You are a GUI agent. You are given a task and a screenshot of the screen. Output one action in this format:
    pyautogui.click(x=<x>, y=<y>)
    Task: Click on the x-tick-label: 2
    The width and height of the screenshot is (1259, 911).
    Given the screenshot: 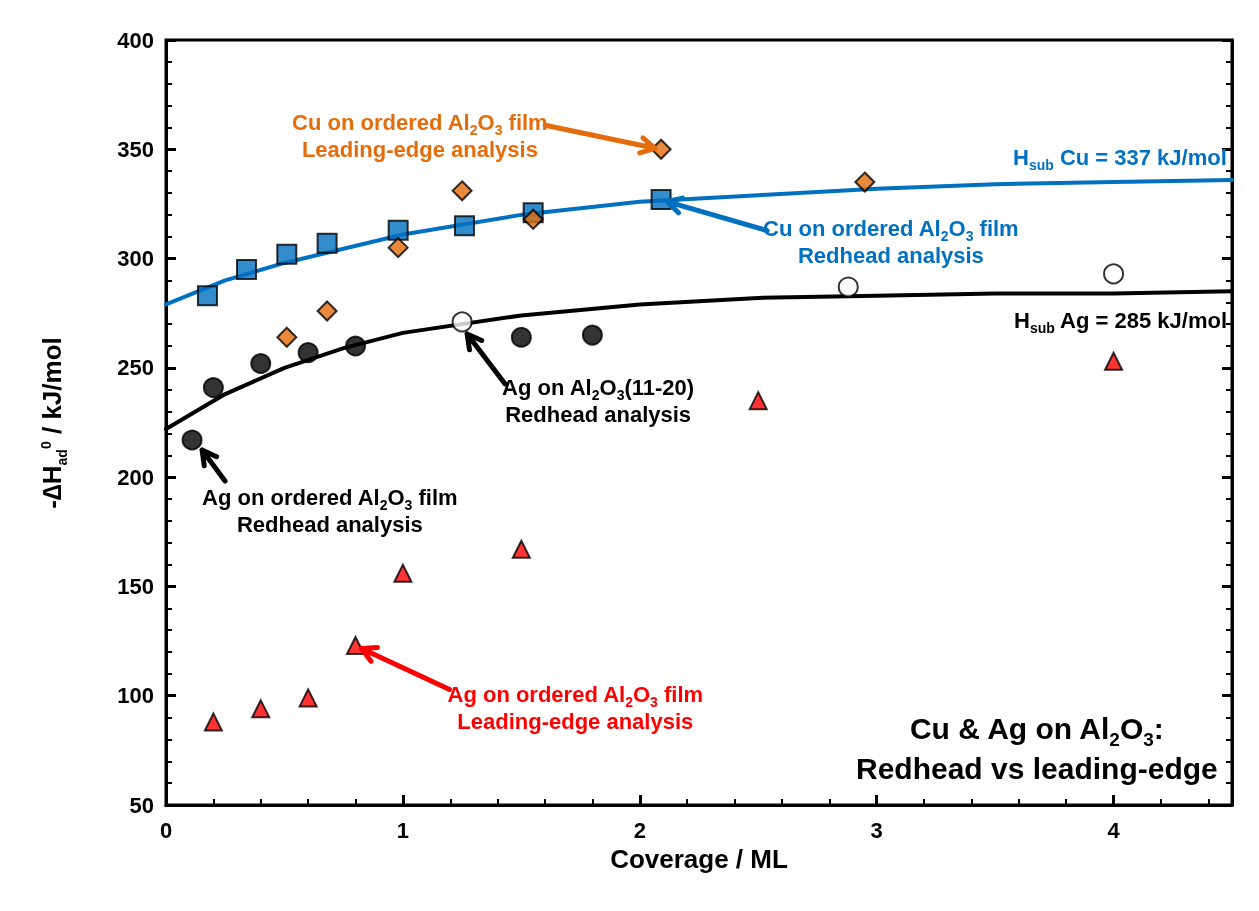 What is the action you would take?
    pyautogui.click(x=639, y=830)
    